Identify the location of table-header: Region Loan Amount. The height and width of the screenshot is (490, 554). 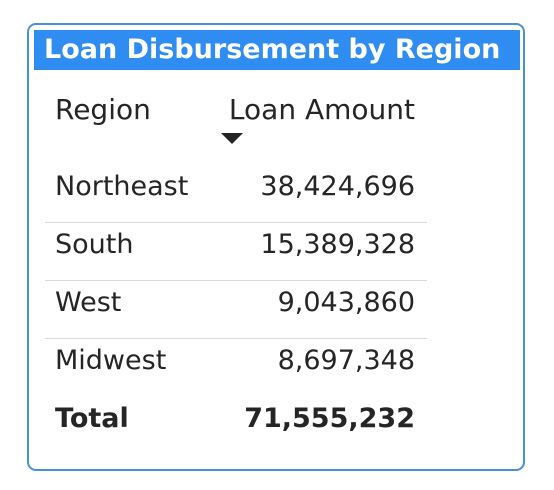
(236, 124).